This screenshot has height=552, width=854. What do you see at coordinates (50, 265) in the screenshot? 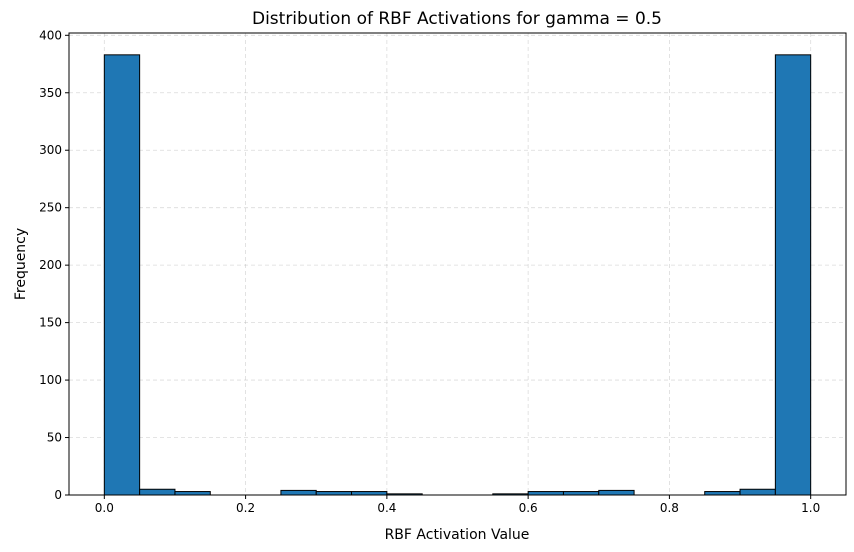
I see `y-tick-label: 200` at bounding box center [50, 265].